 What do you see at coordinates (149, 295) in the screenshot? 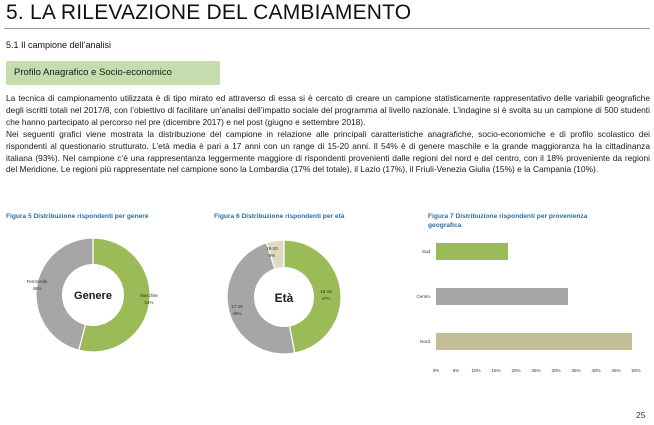
I see `slice-label-maschile: Maschile` at bounding box center [149, 295].